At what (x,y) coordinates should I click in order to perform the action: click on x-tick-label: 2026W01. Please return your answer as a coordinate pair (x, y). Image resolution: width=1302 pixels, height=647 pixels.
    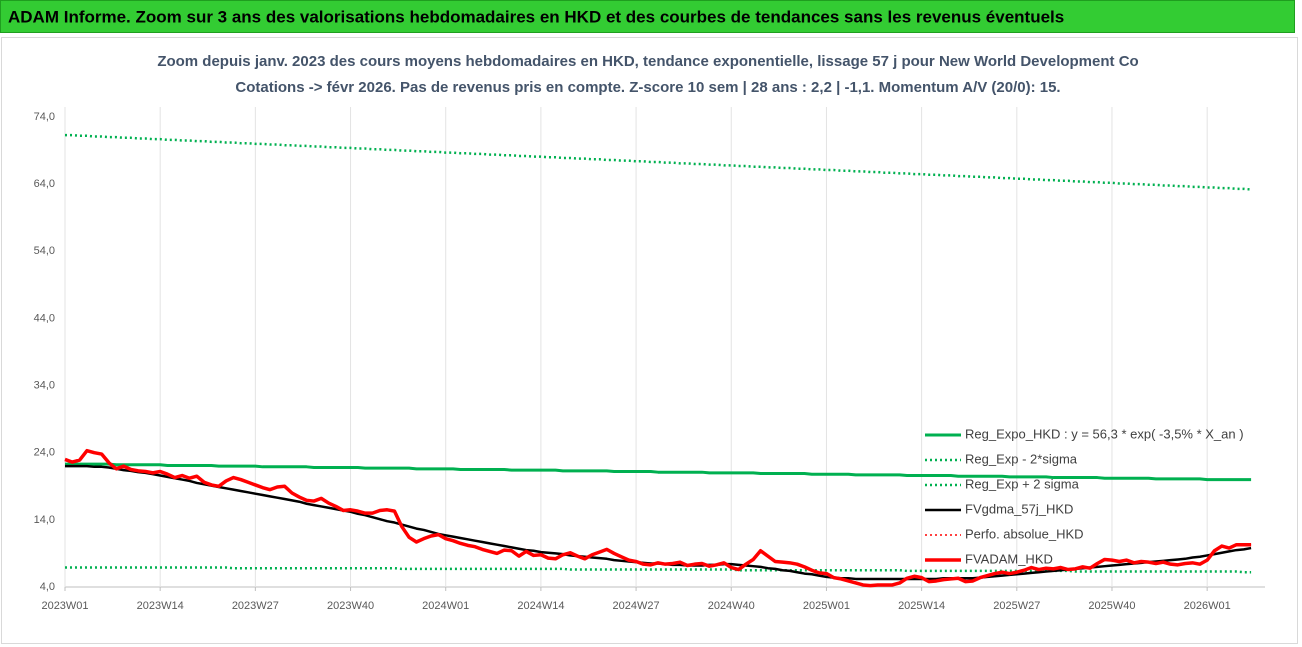
    Looking at the image, I should click on (1207, 606).